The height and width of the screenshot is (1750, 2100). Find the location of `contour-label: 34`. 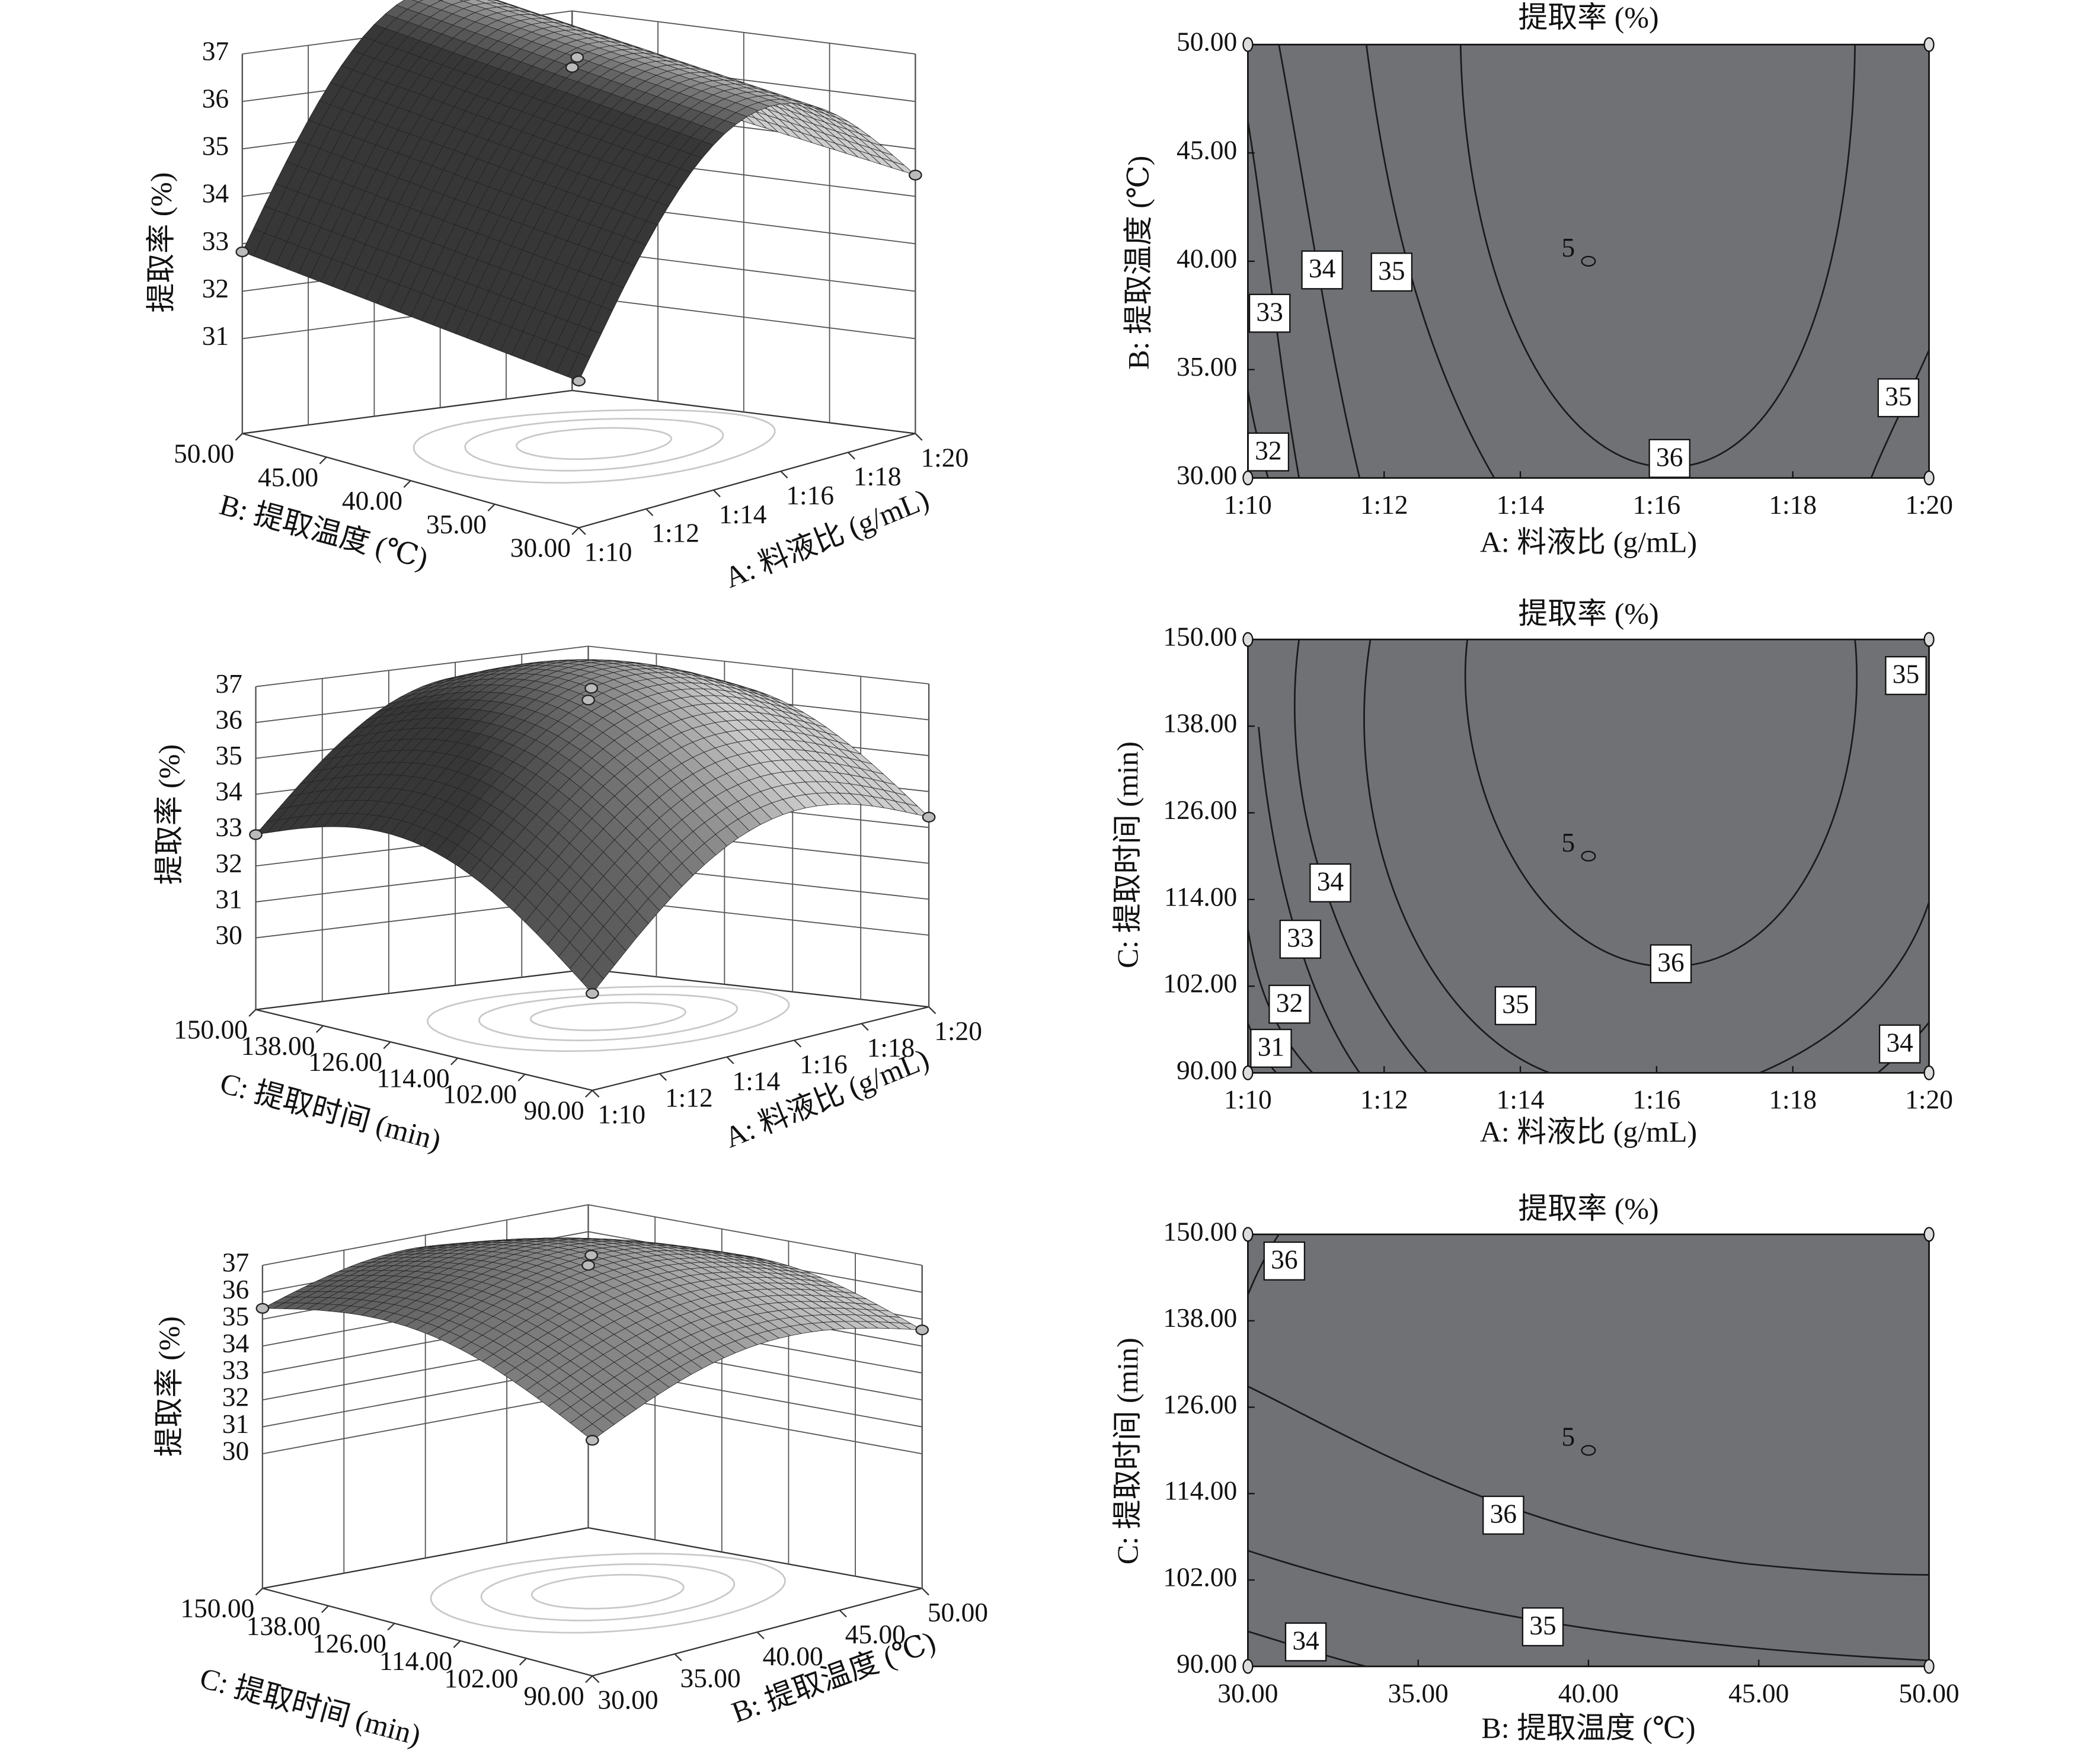

contour-label: 34 is located at coordinates (1899, 1042).